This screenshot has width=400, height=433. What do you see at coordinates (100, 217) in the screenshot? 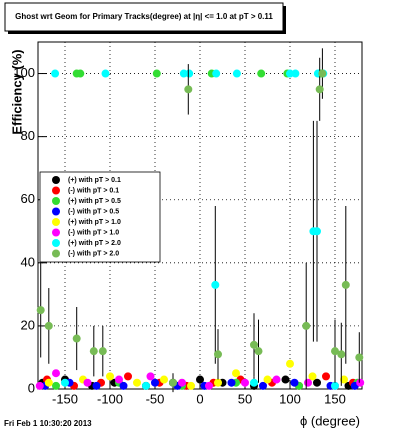
I see `legend-box` at bounding box center [100, 217].